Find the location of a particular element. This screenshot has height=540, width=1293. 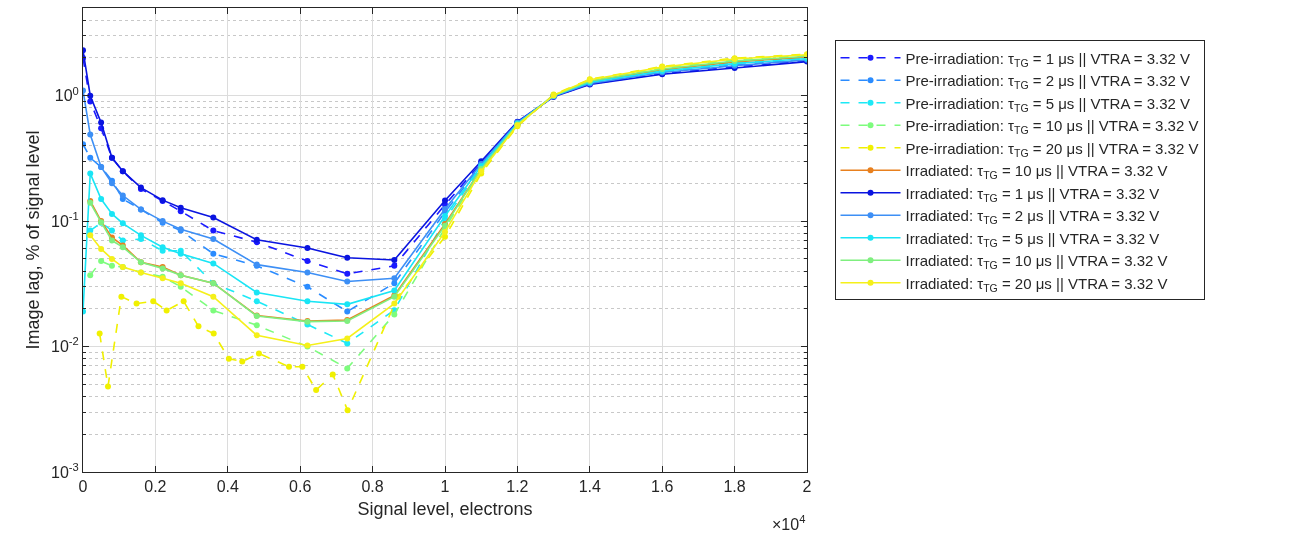

x-tick-label: 1.6 is located at coordinates (662, 487).